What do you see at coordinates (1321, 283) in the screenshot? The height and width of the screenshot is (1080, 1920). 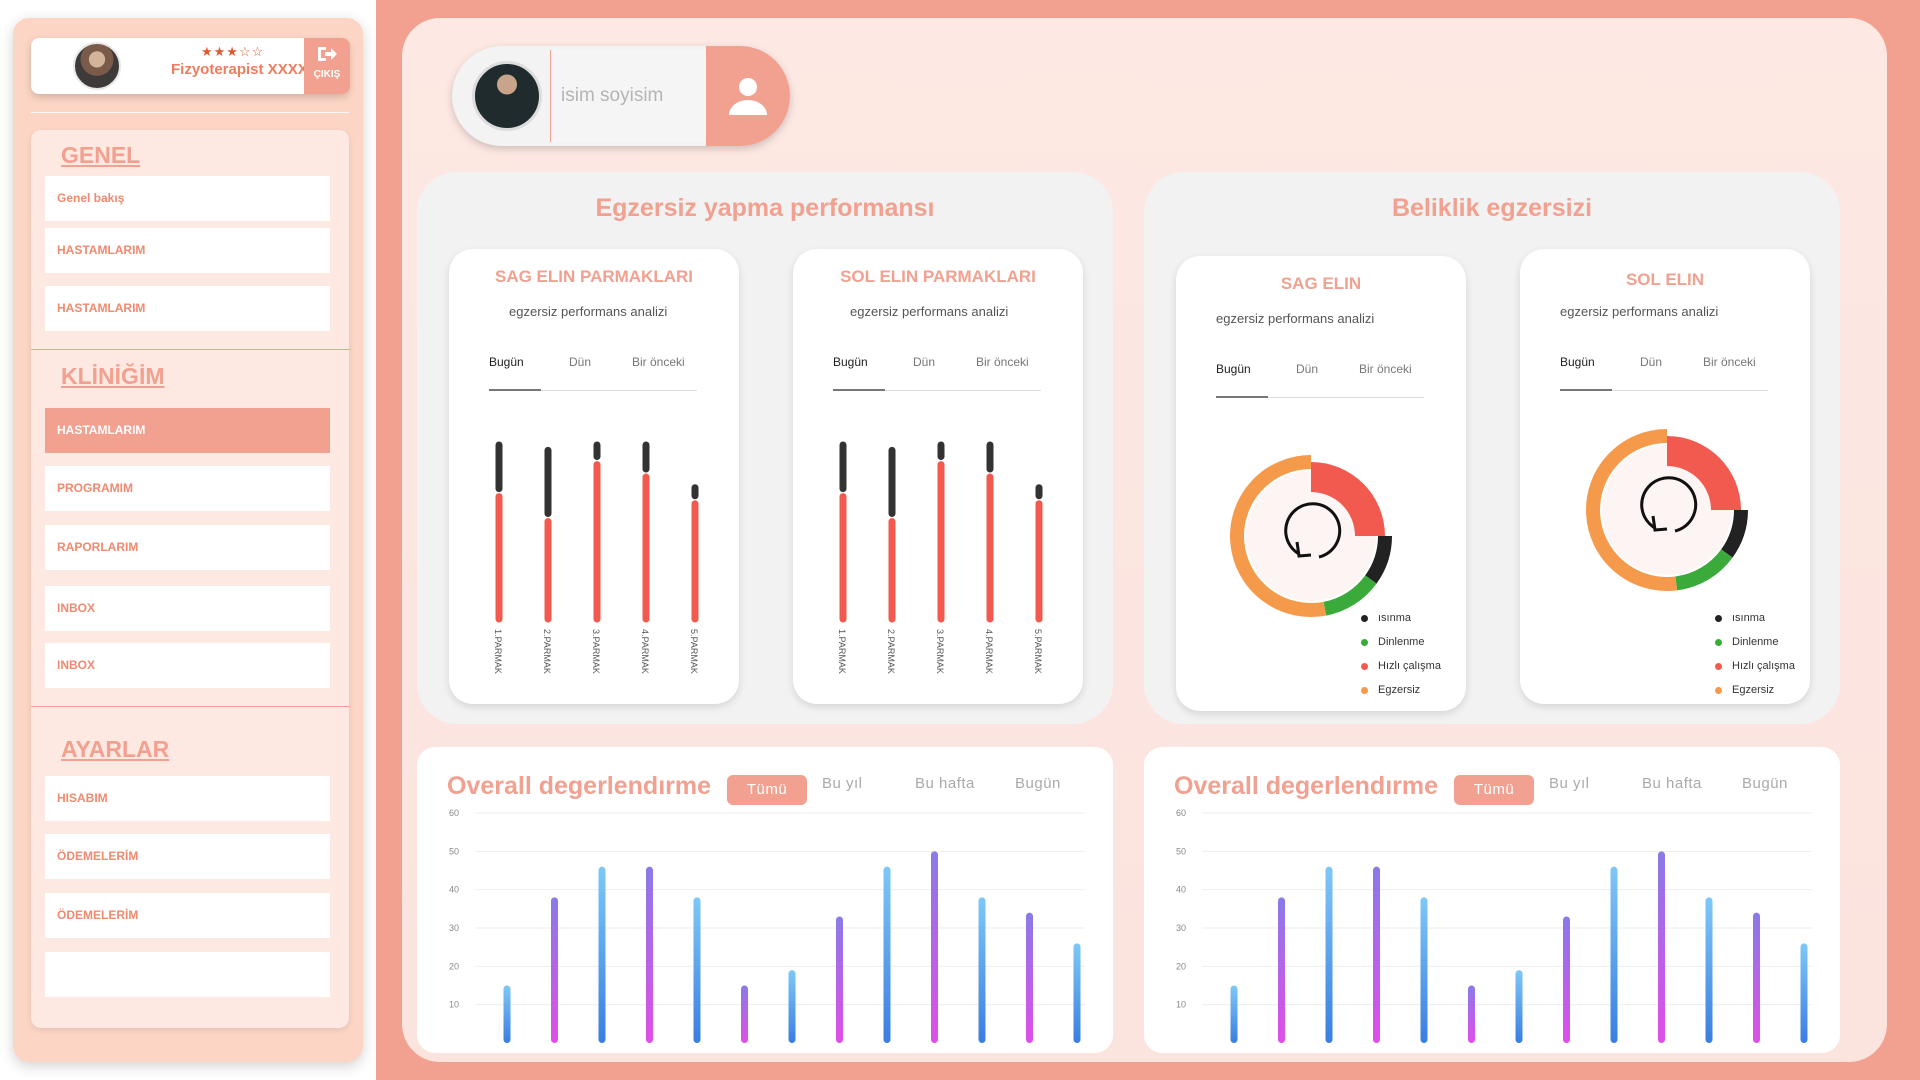 I see `card-title: SAG ELIN` at bounding box center [1321, 283].